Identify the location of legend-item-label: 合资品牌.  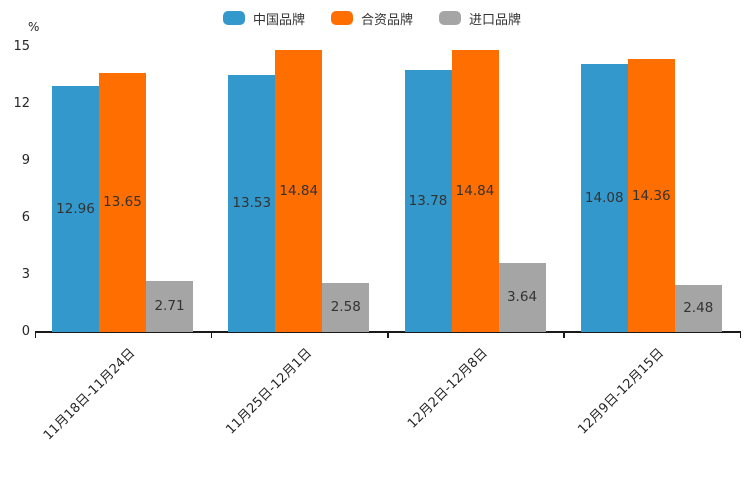
(386, 20).